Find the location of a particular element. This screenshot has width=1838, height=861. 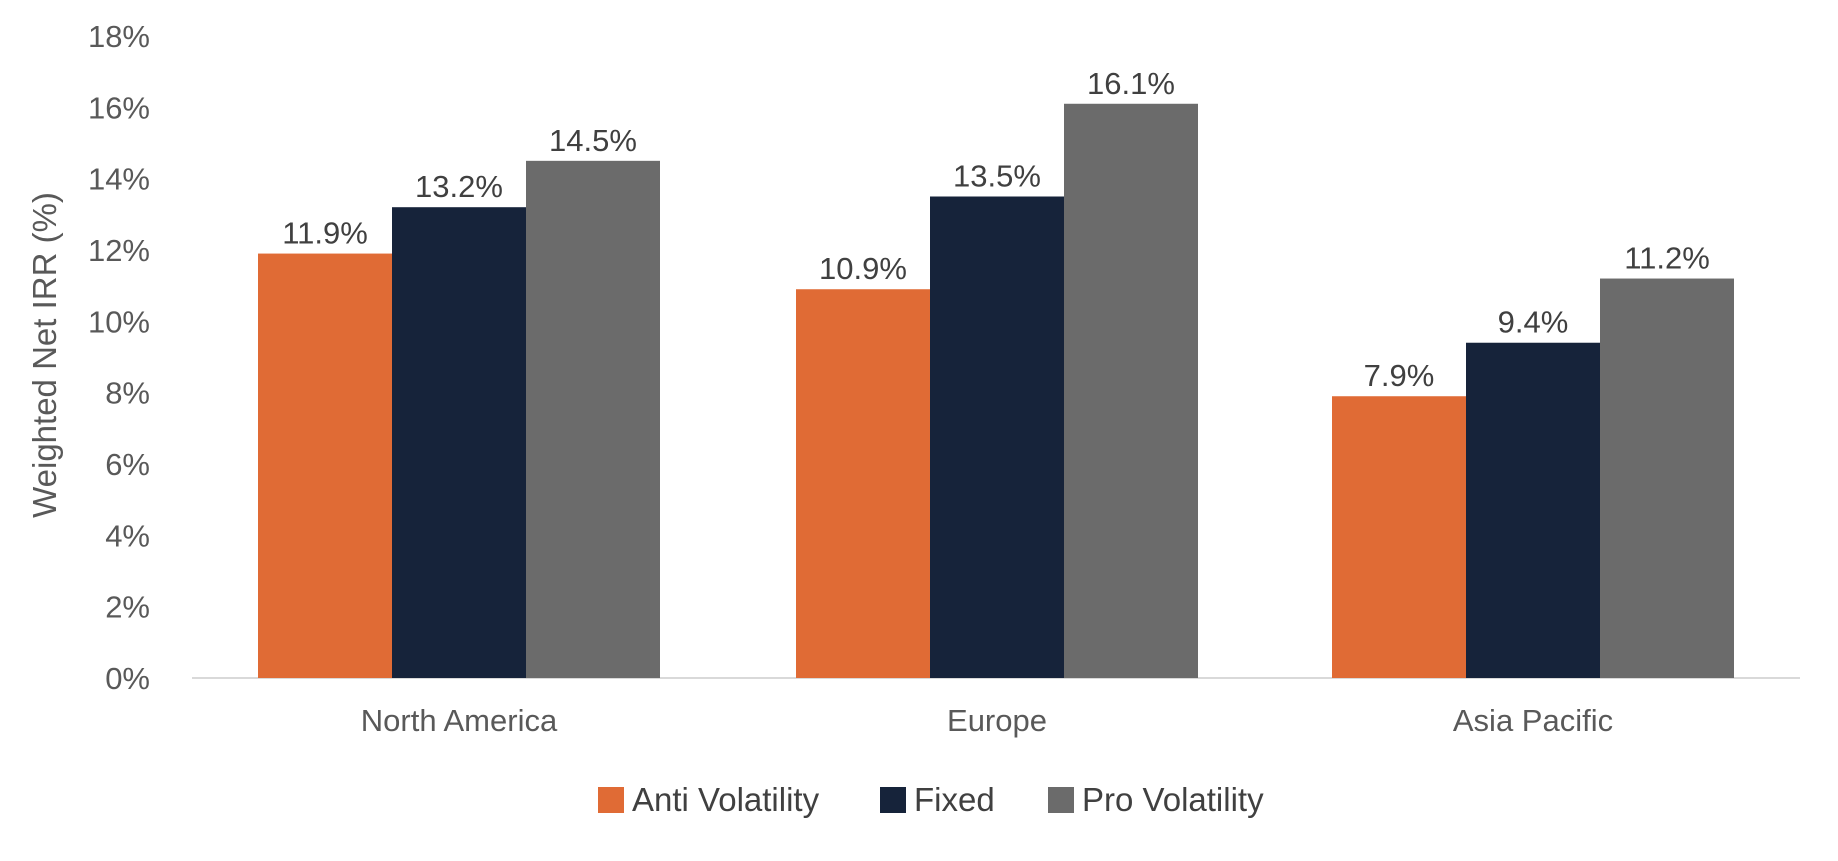

x-axis-tick-labels: North America Europe Asia Pacific is located at coordinates (987, 720).